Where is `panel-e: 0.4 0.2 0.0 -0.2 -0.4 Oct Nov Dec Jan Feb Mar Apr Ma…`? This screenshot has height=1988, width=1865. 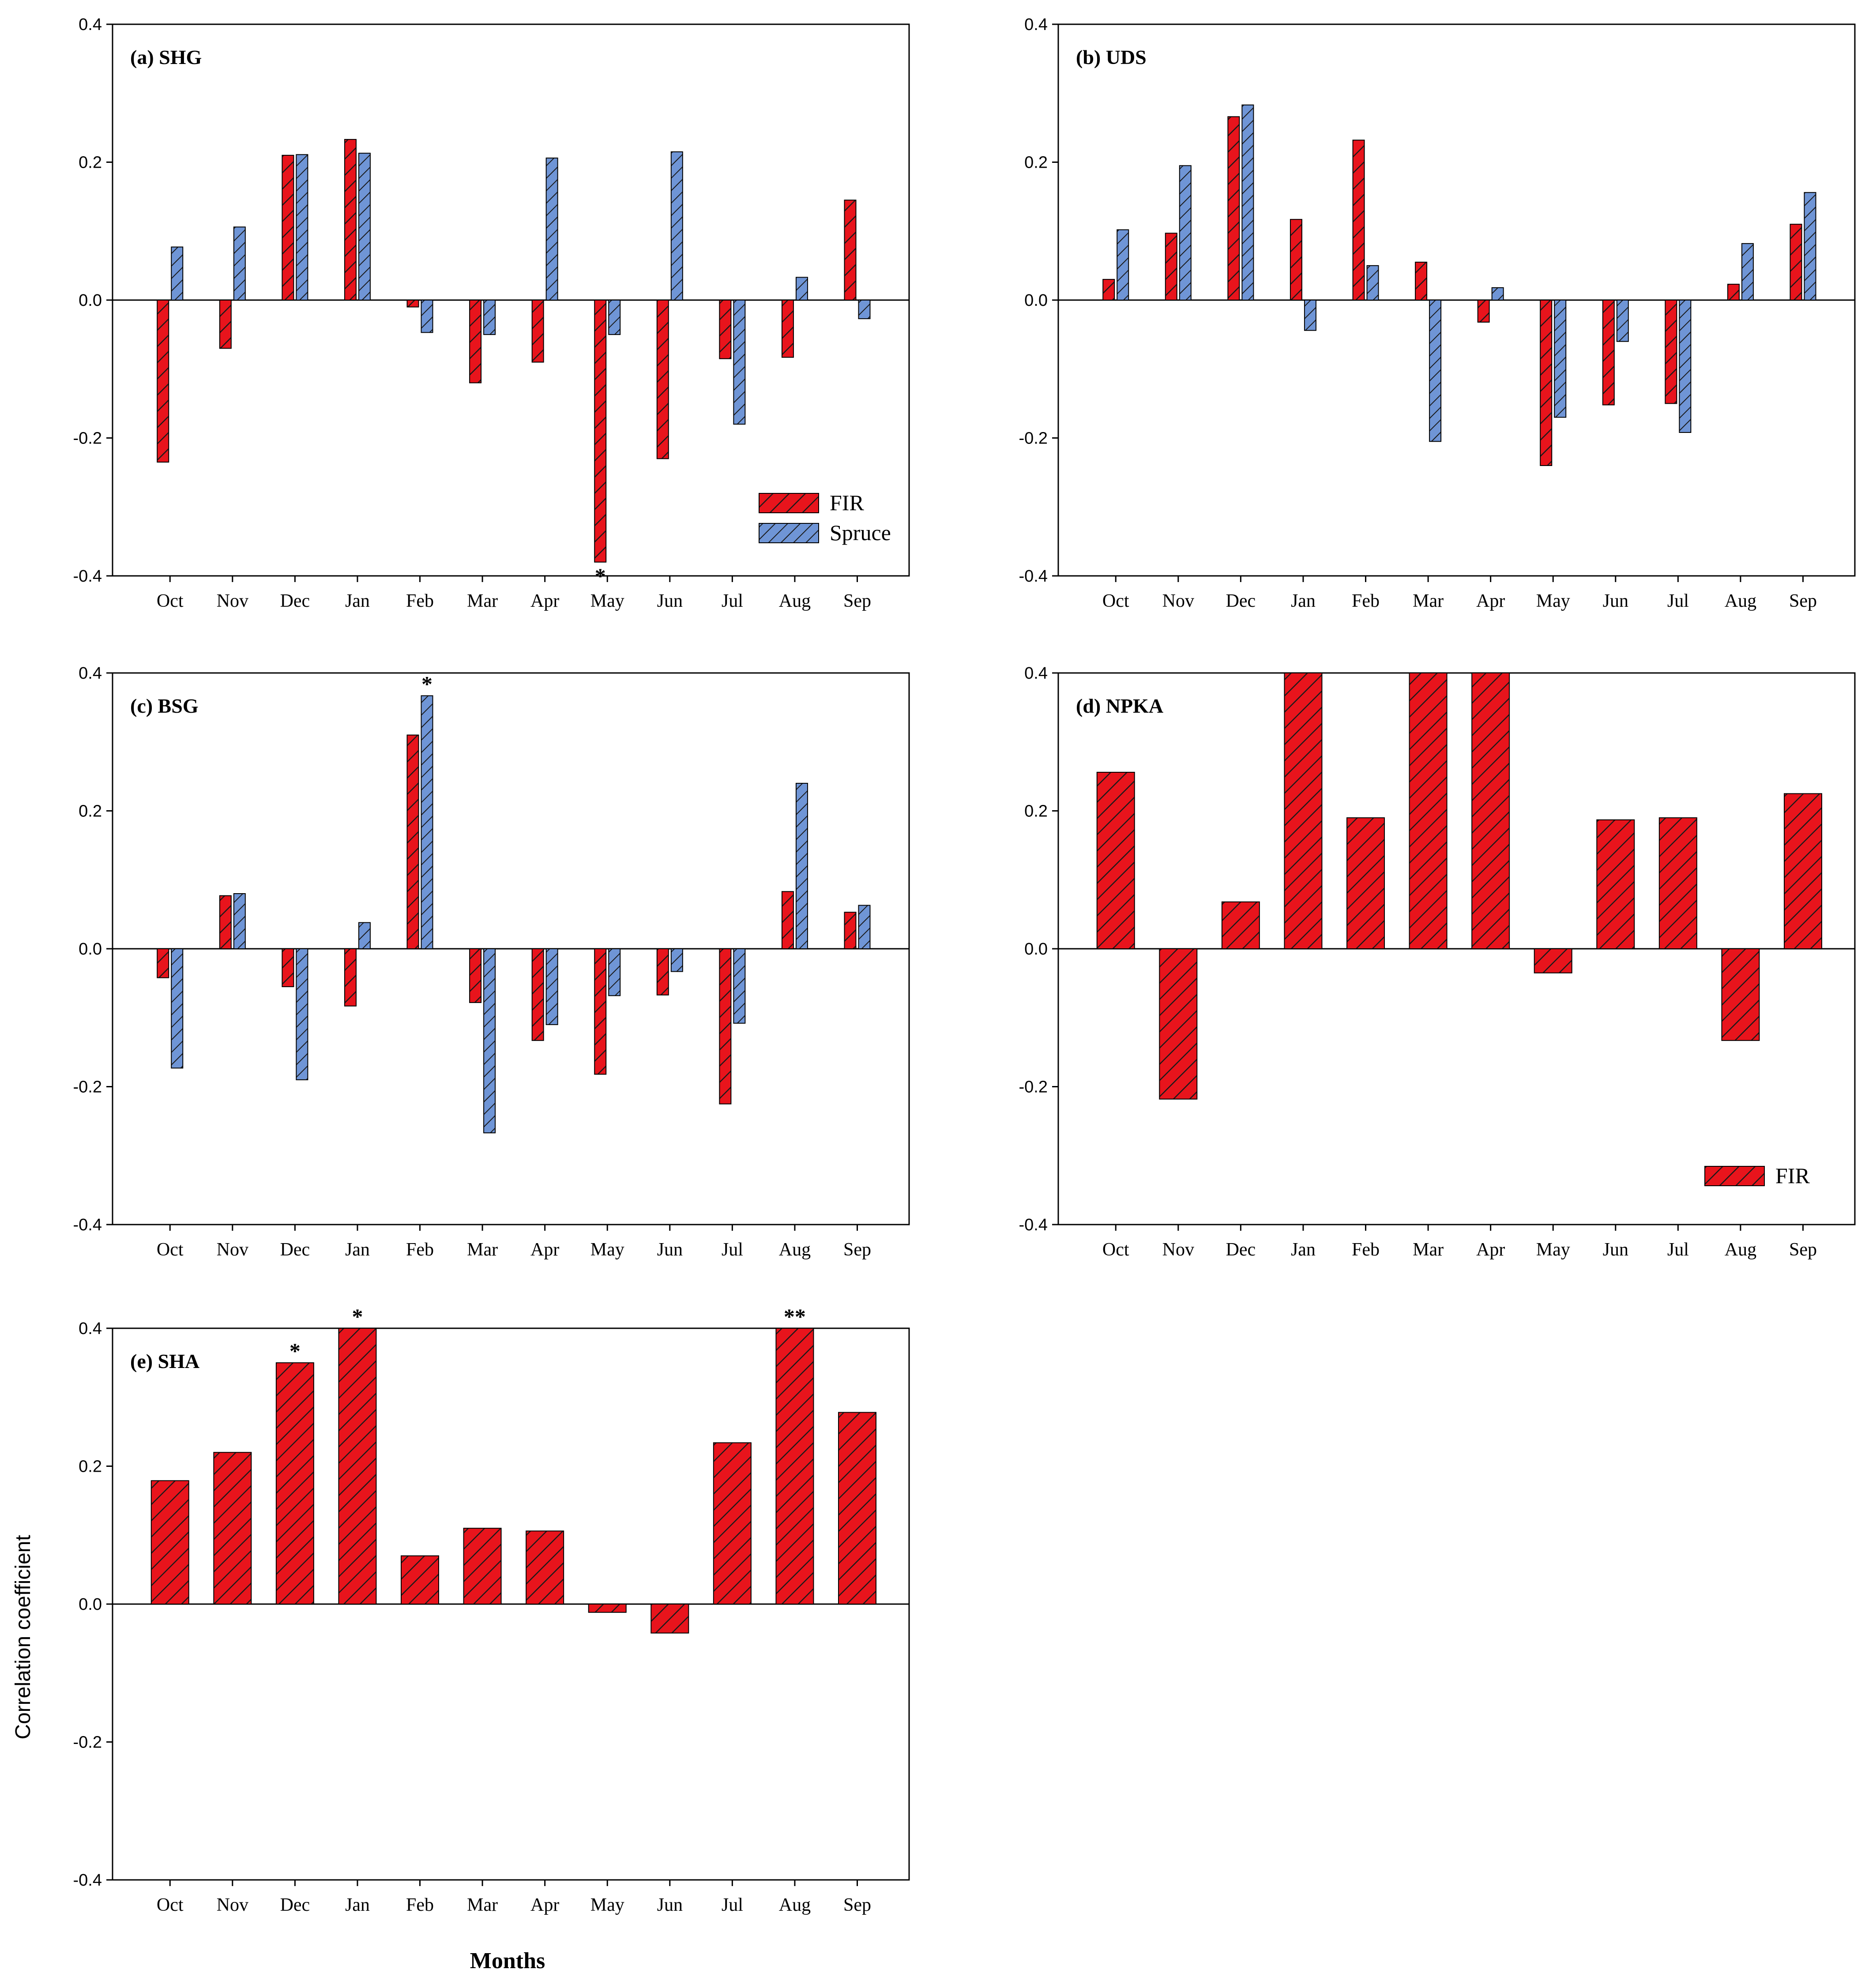 panel-e: 0.4 0.2 0.0 -0.2 -0.4 Oct Nov Dec Jan Feb Mar Apr Ma… is located at coordinates (491, 1609).